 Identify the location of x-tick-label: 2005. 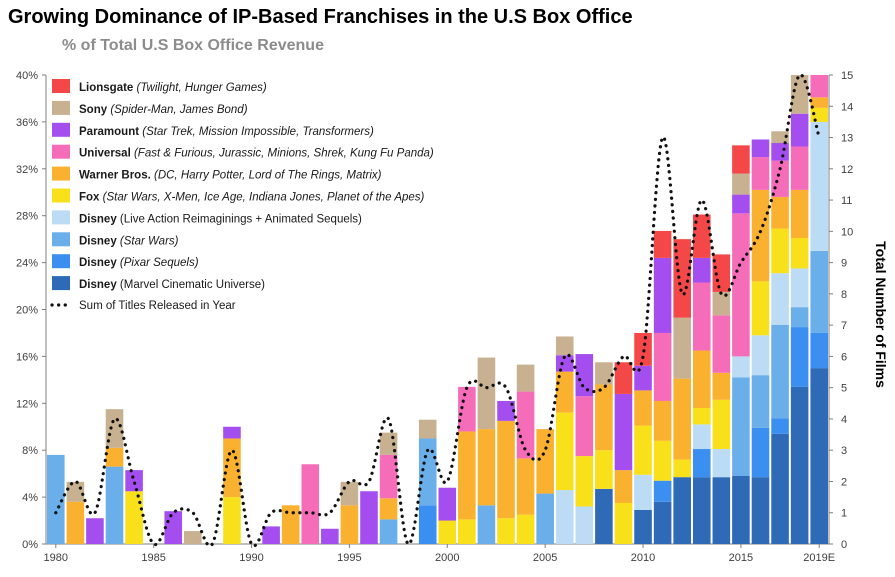
(545, 558).